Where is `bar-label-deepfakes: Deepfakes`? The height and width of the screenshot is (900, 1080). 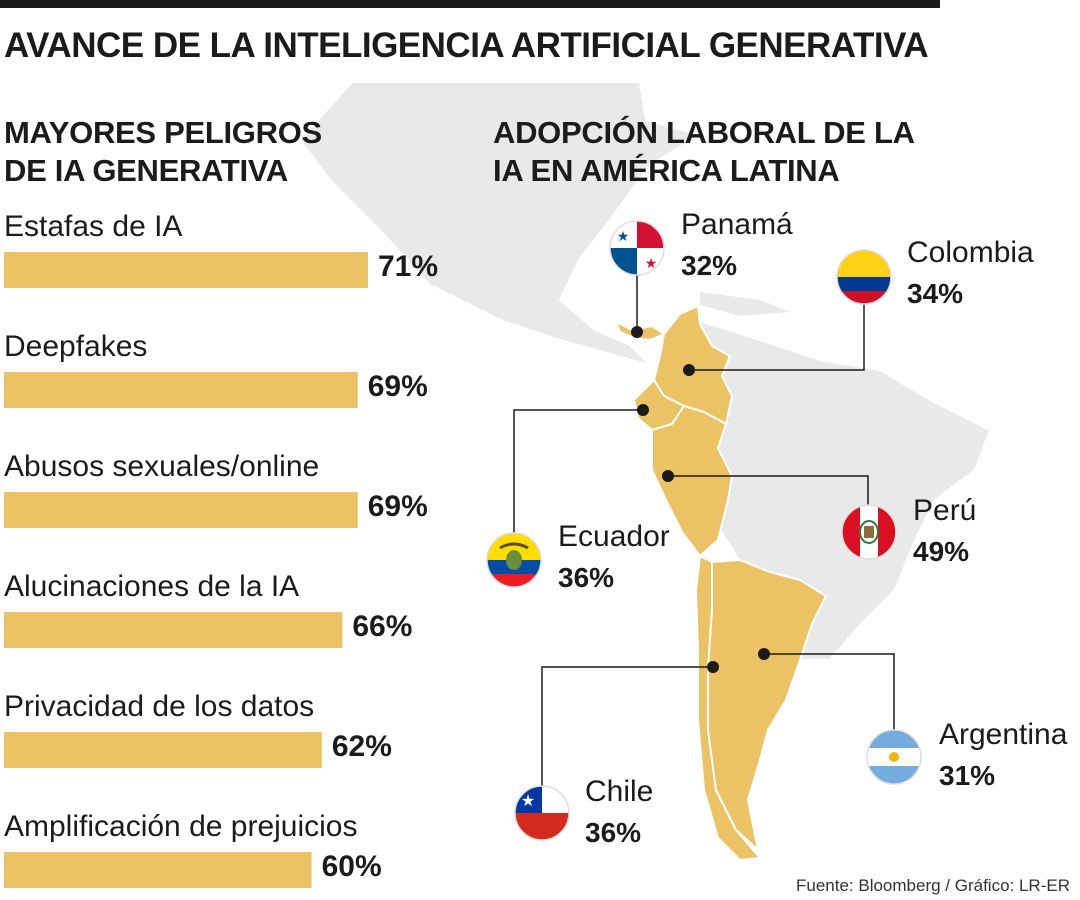 bar-label-deepfakes: Deepfakes is located at coordinates (76, 346).